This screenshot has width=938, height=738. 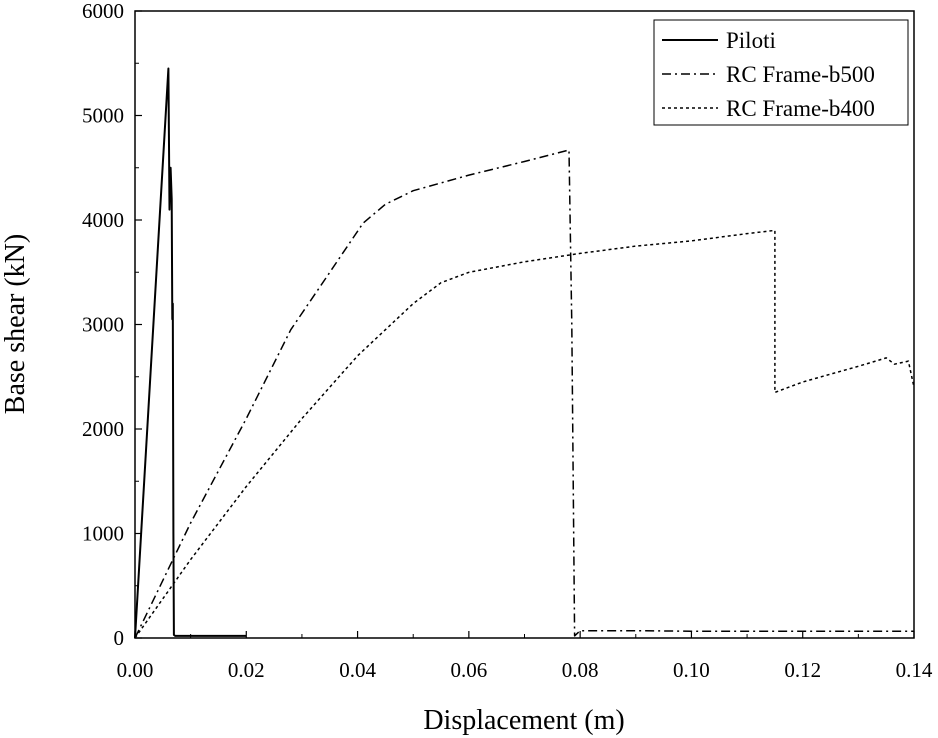 I want to click on x-tick-label: 0.06, so click(x=468, y=670).